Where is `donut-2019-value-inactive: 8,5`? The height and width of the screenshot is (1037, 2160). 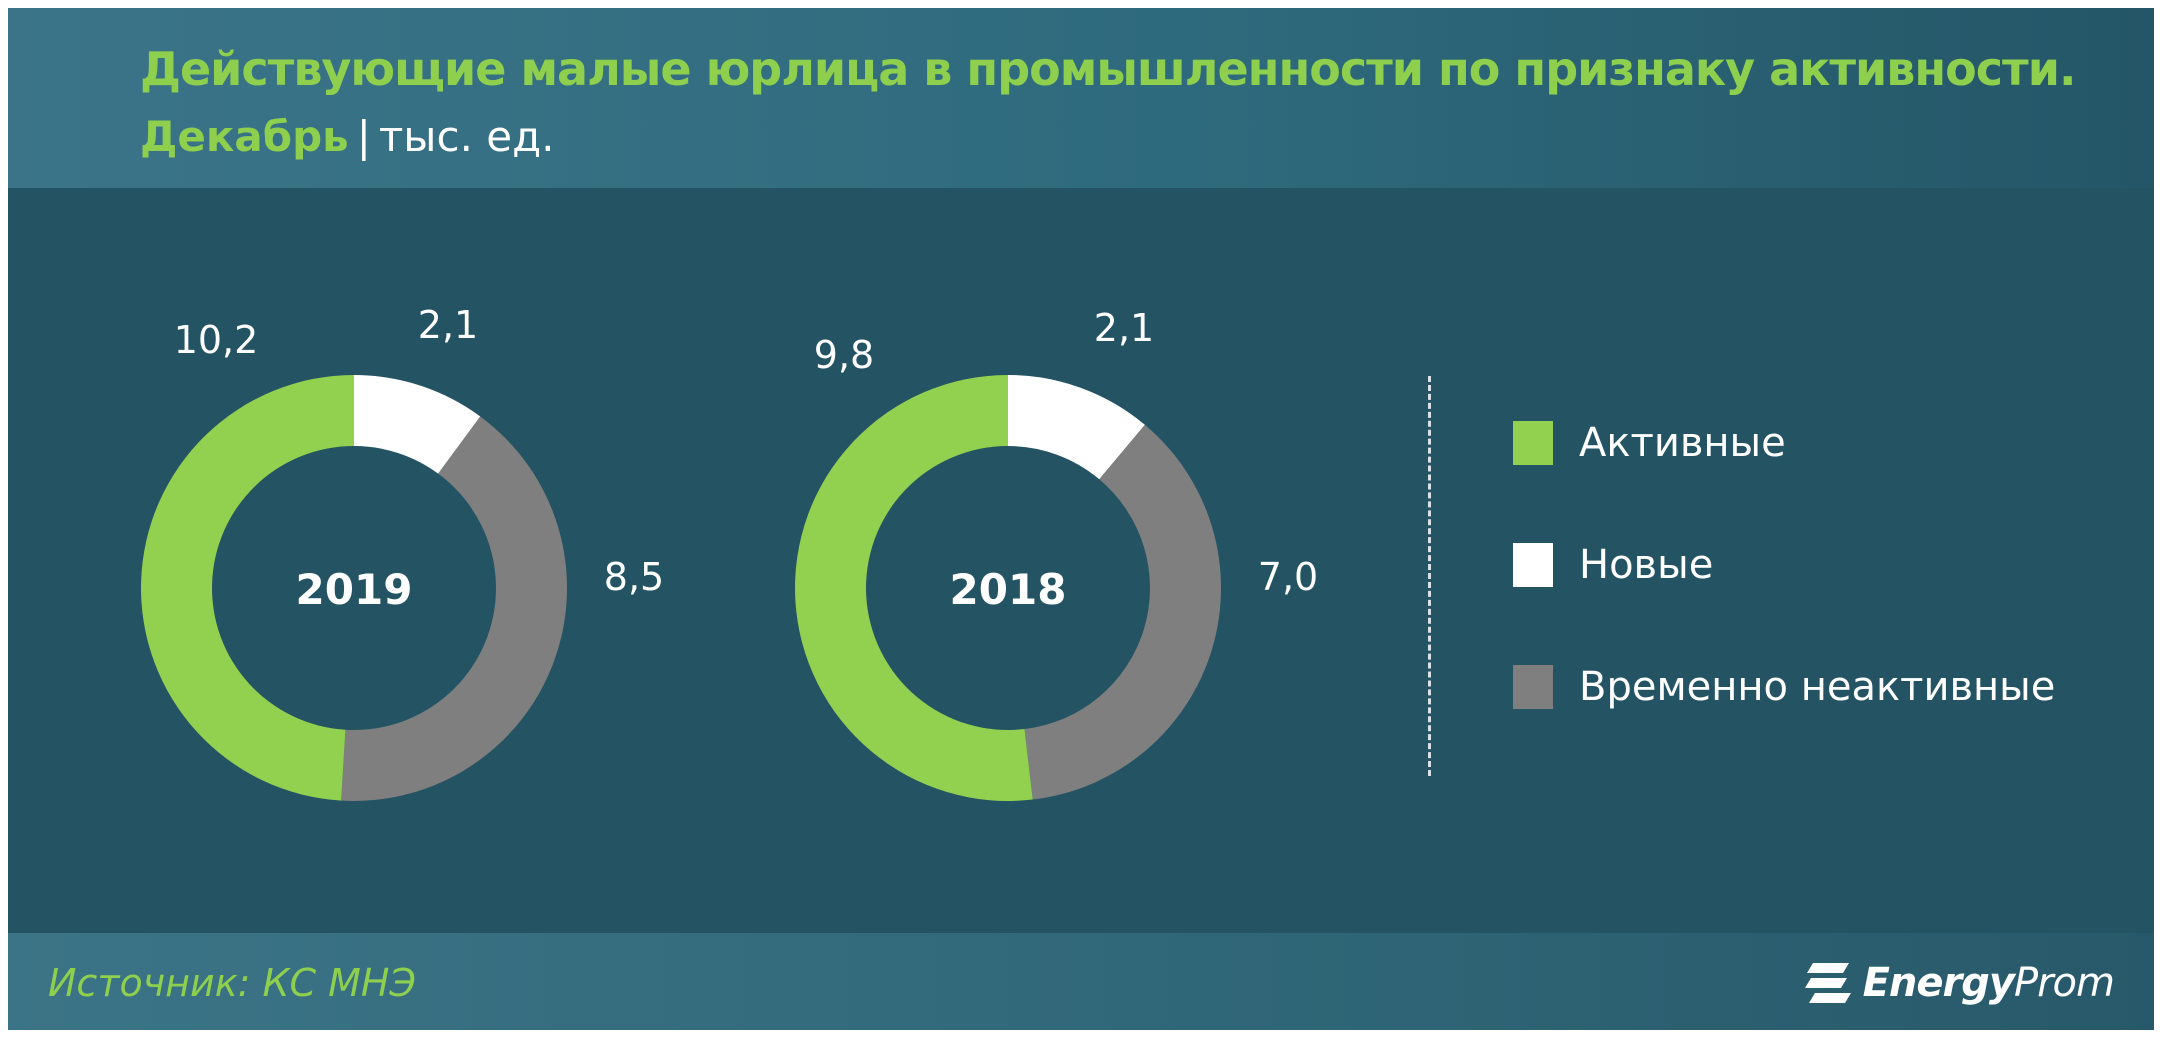 donut-2019-value-inactive: 8,5 is located at coordinates (634, 577).